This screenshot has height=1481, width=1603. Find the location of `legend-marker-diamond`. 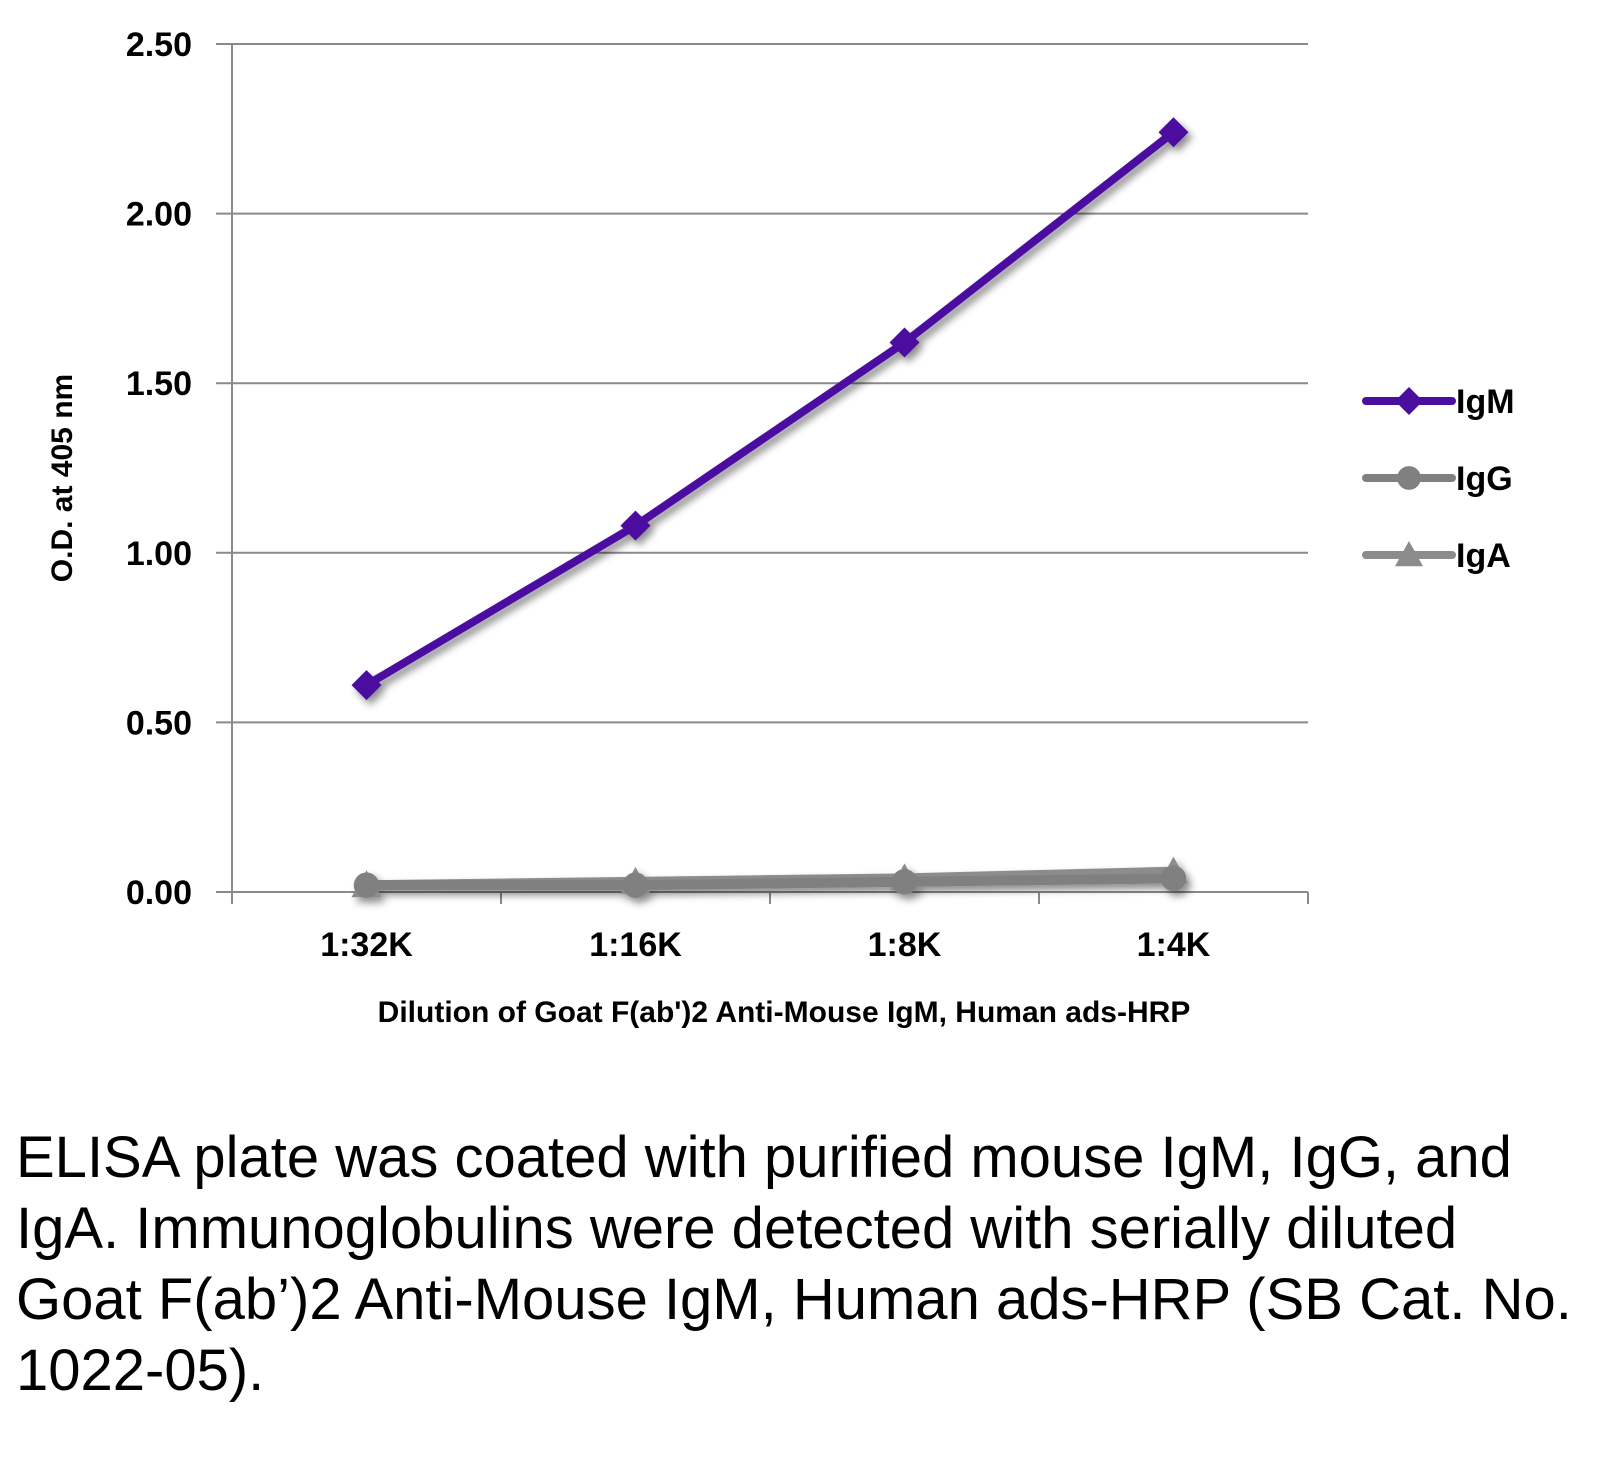

legend-marker-diamond is located at coordinates (1409, 401).